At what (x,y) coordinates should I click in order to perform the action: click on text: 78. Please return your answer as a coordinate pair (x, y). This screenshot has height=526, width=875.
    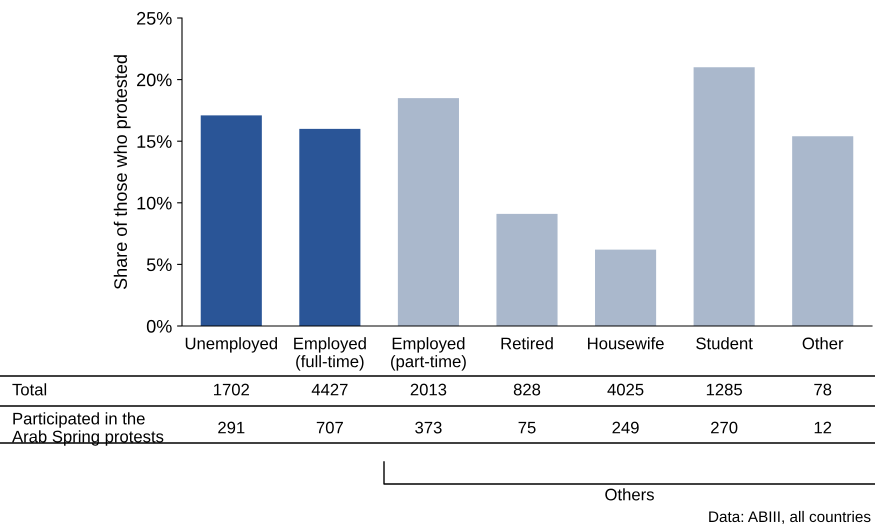
    Looking at the image, I should click on (823, 390).